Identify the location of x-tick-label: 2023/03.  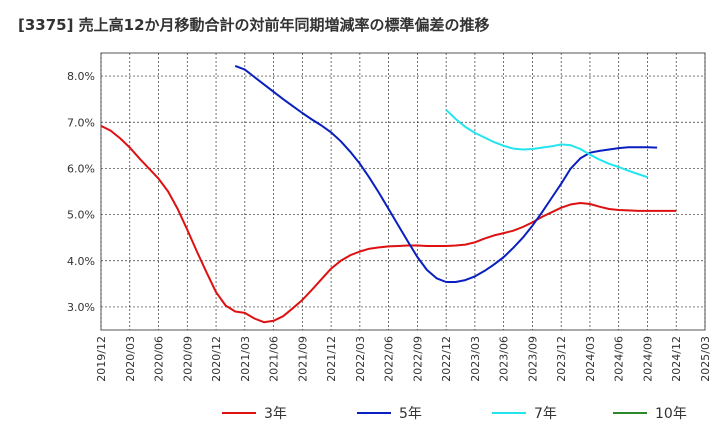
(475, 359).